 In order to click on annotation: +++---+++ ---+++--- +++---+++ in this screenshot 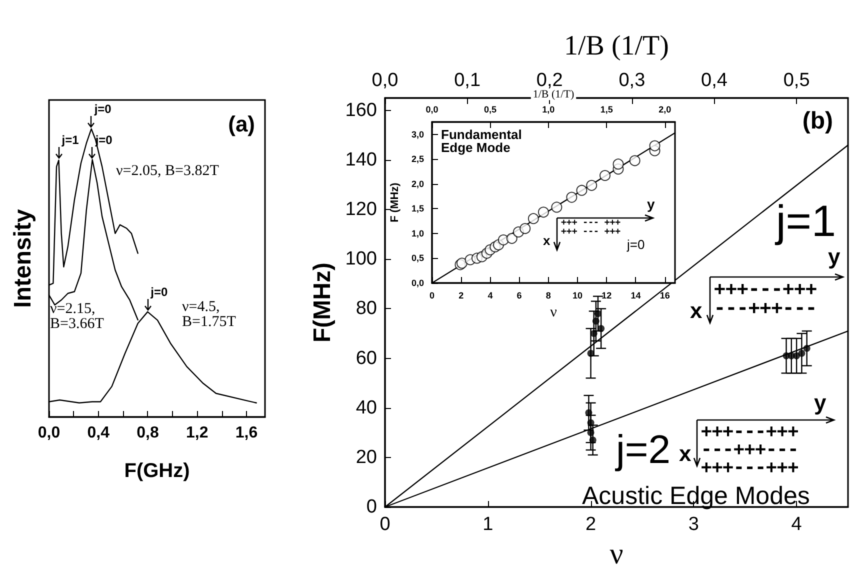, I will do `click(750, 449)`.